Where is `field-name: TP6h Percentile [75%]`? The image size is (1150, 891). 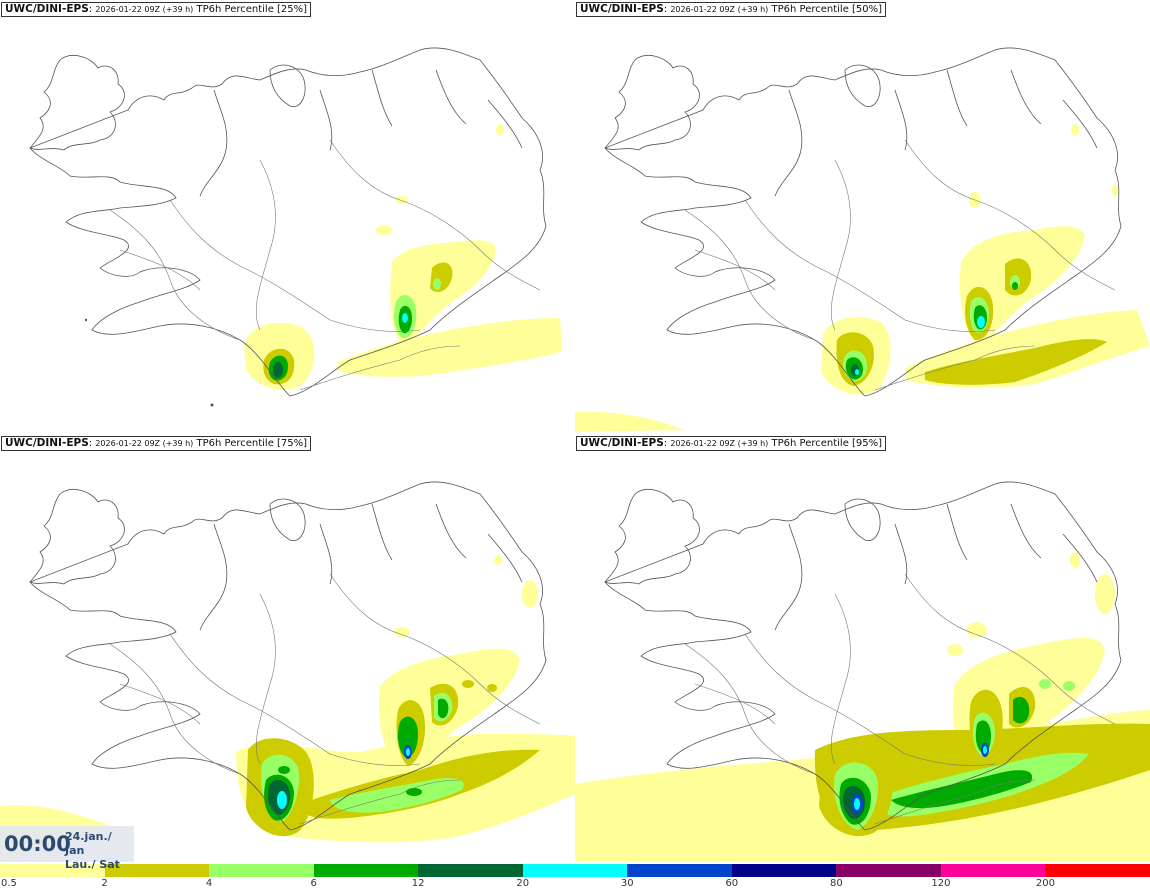
field-name: TP6h Percentile [75%] is located at coordinates (252, 443).